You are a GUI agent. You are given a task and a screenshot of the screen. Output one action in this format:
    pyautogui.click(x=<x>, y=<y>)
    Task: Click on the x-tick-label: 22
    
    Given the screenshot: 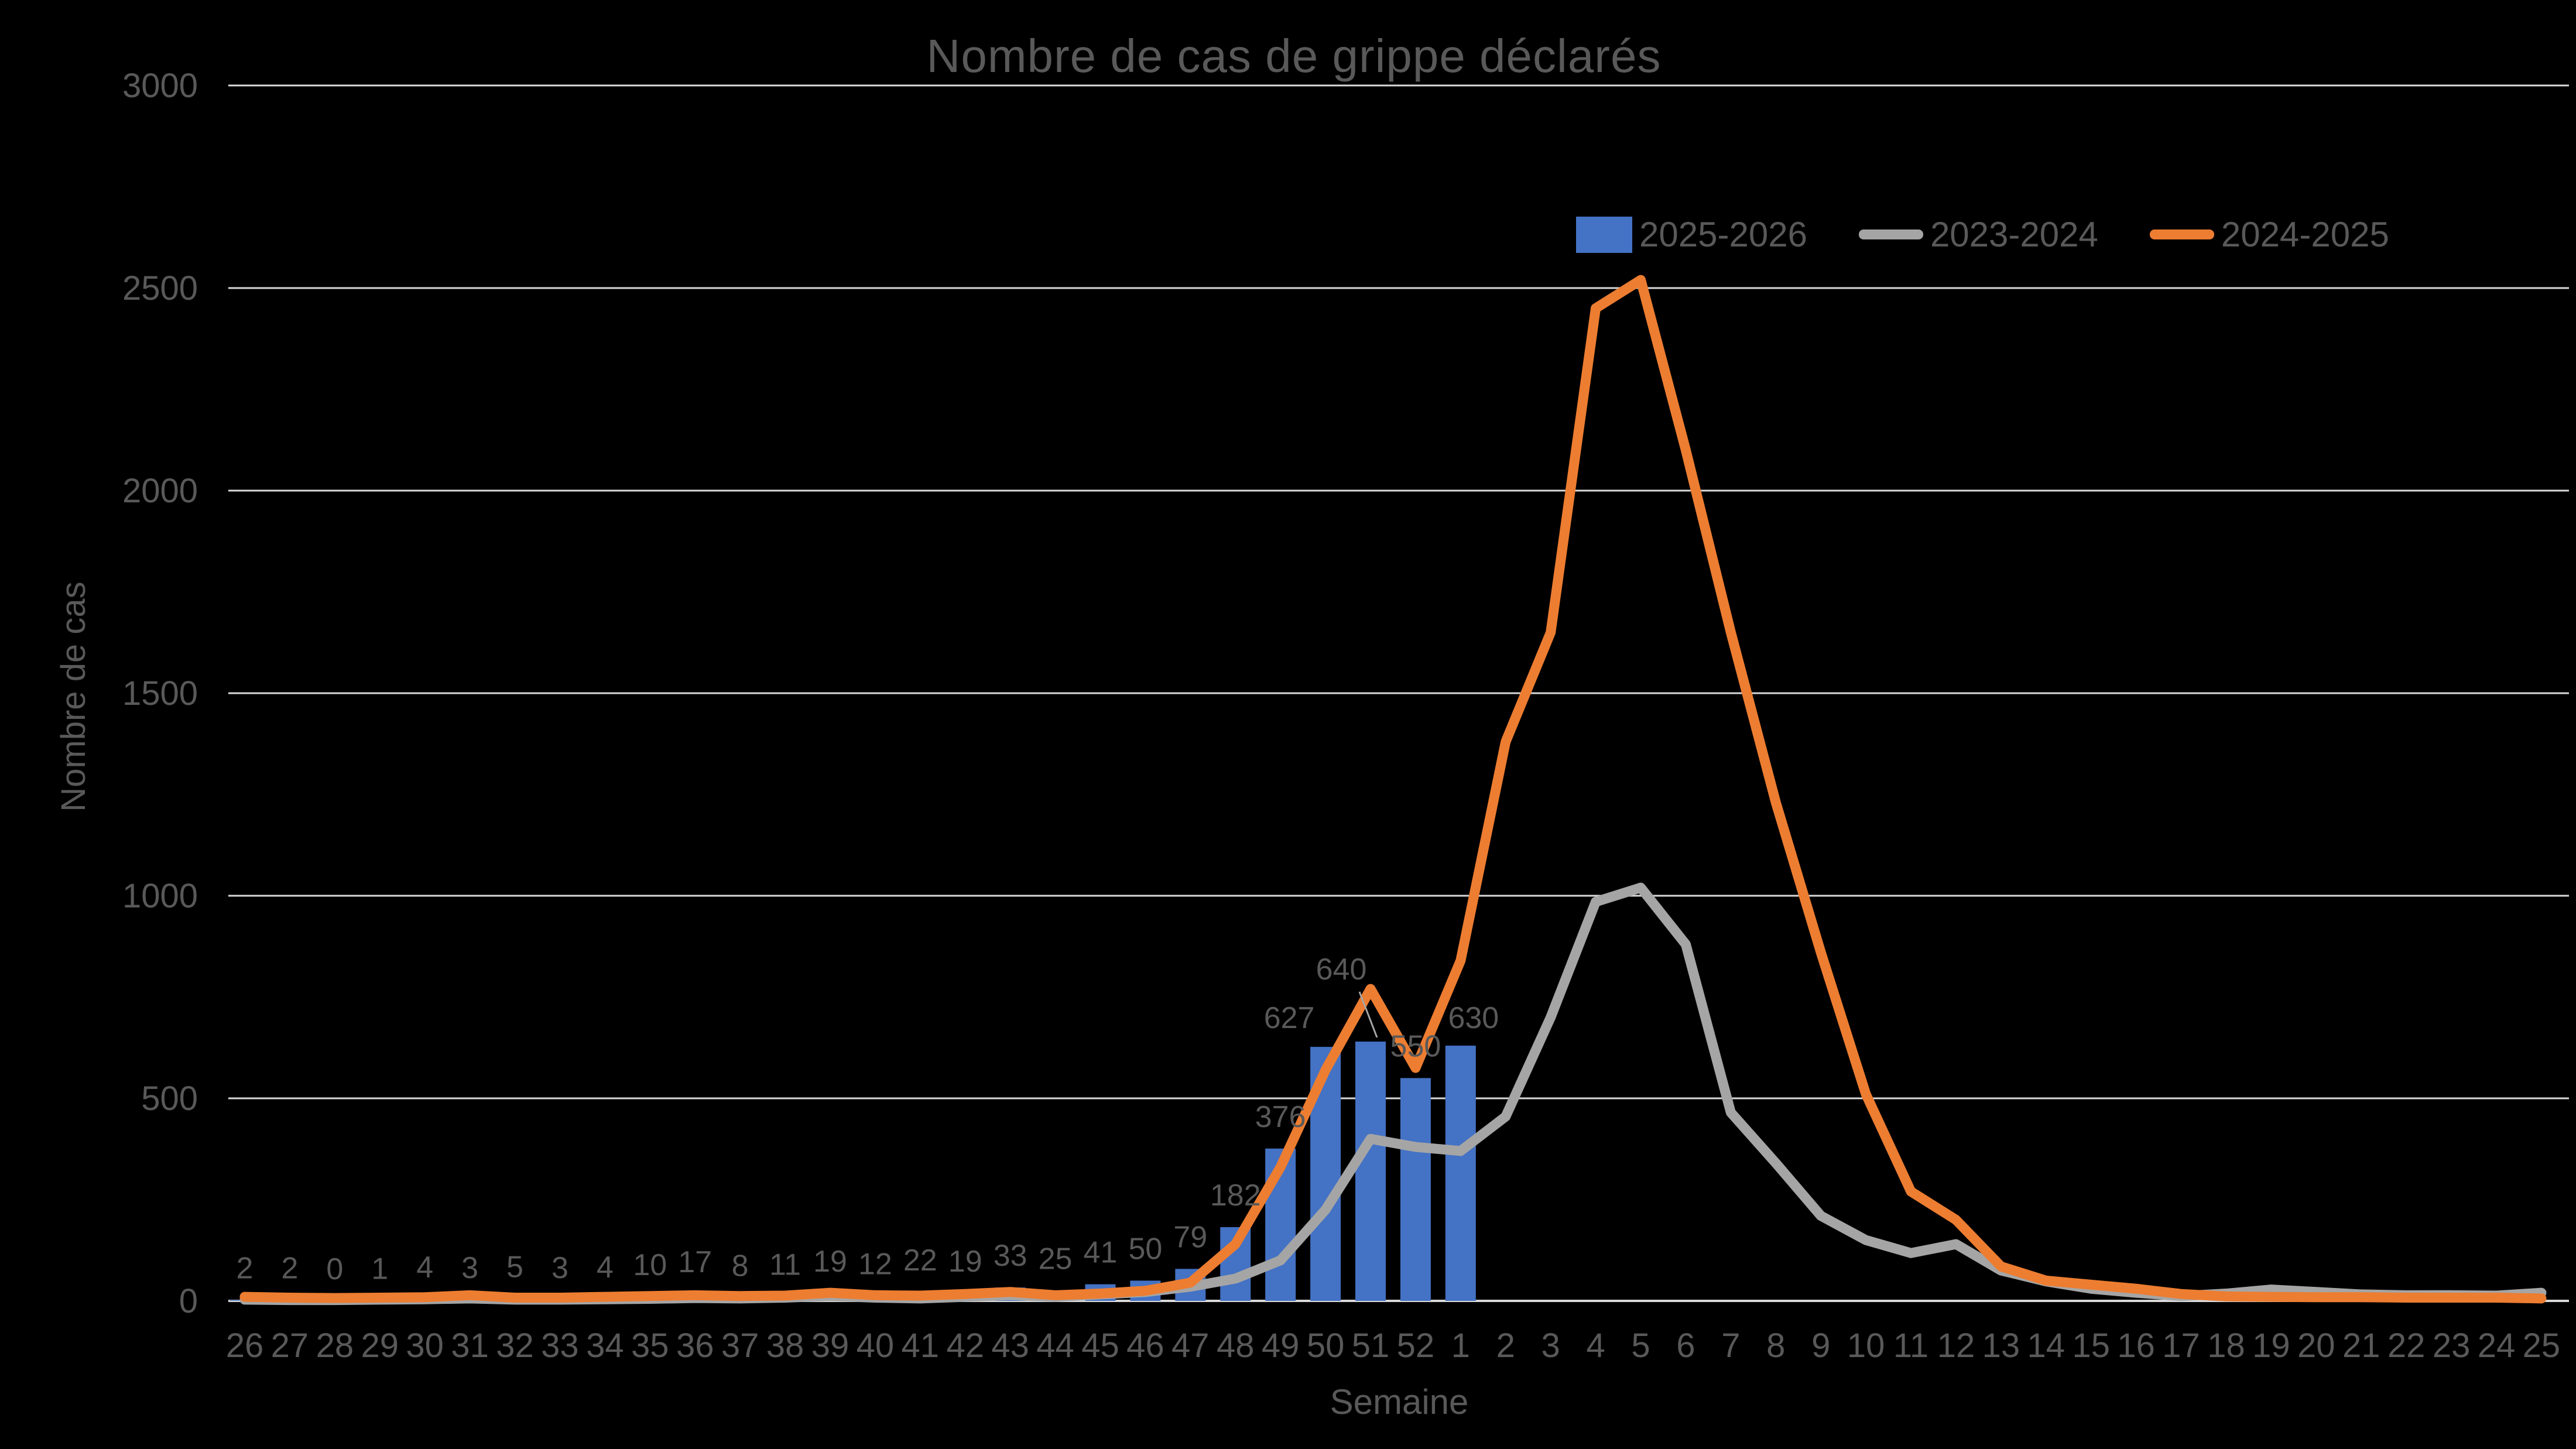 What is the action you would take?
    pyautogui.click(x=2406, y=1346)
    